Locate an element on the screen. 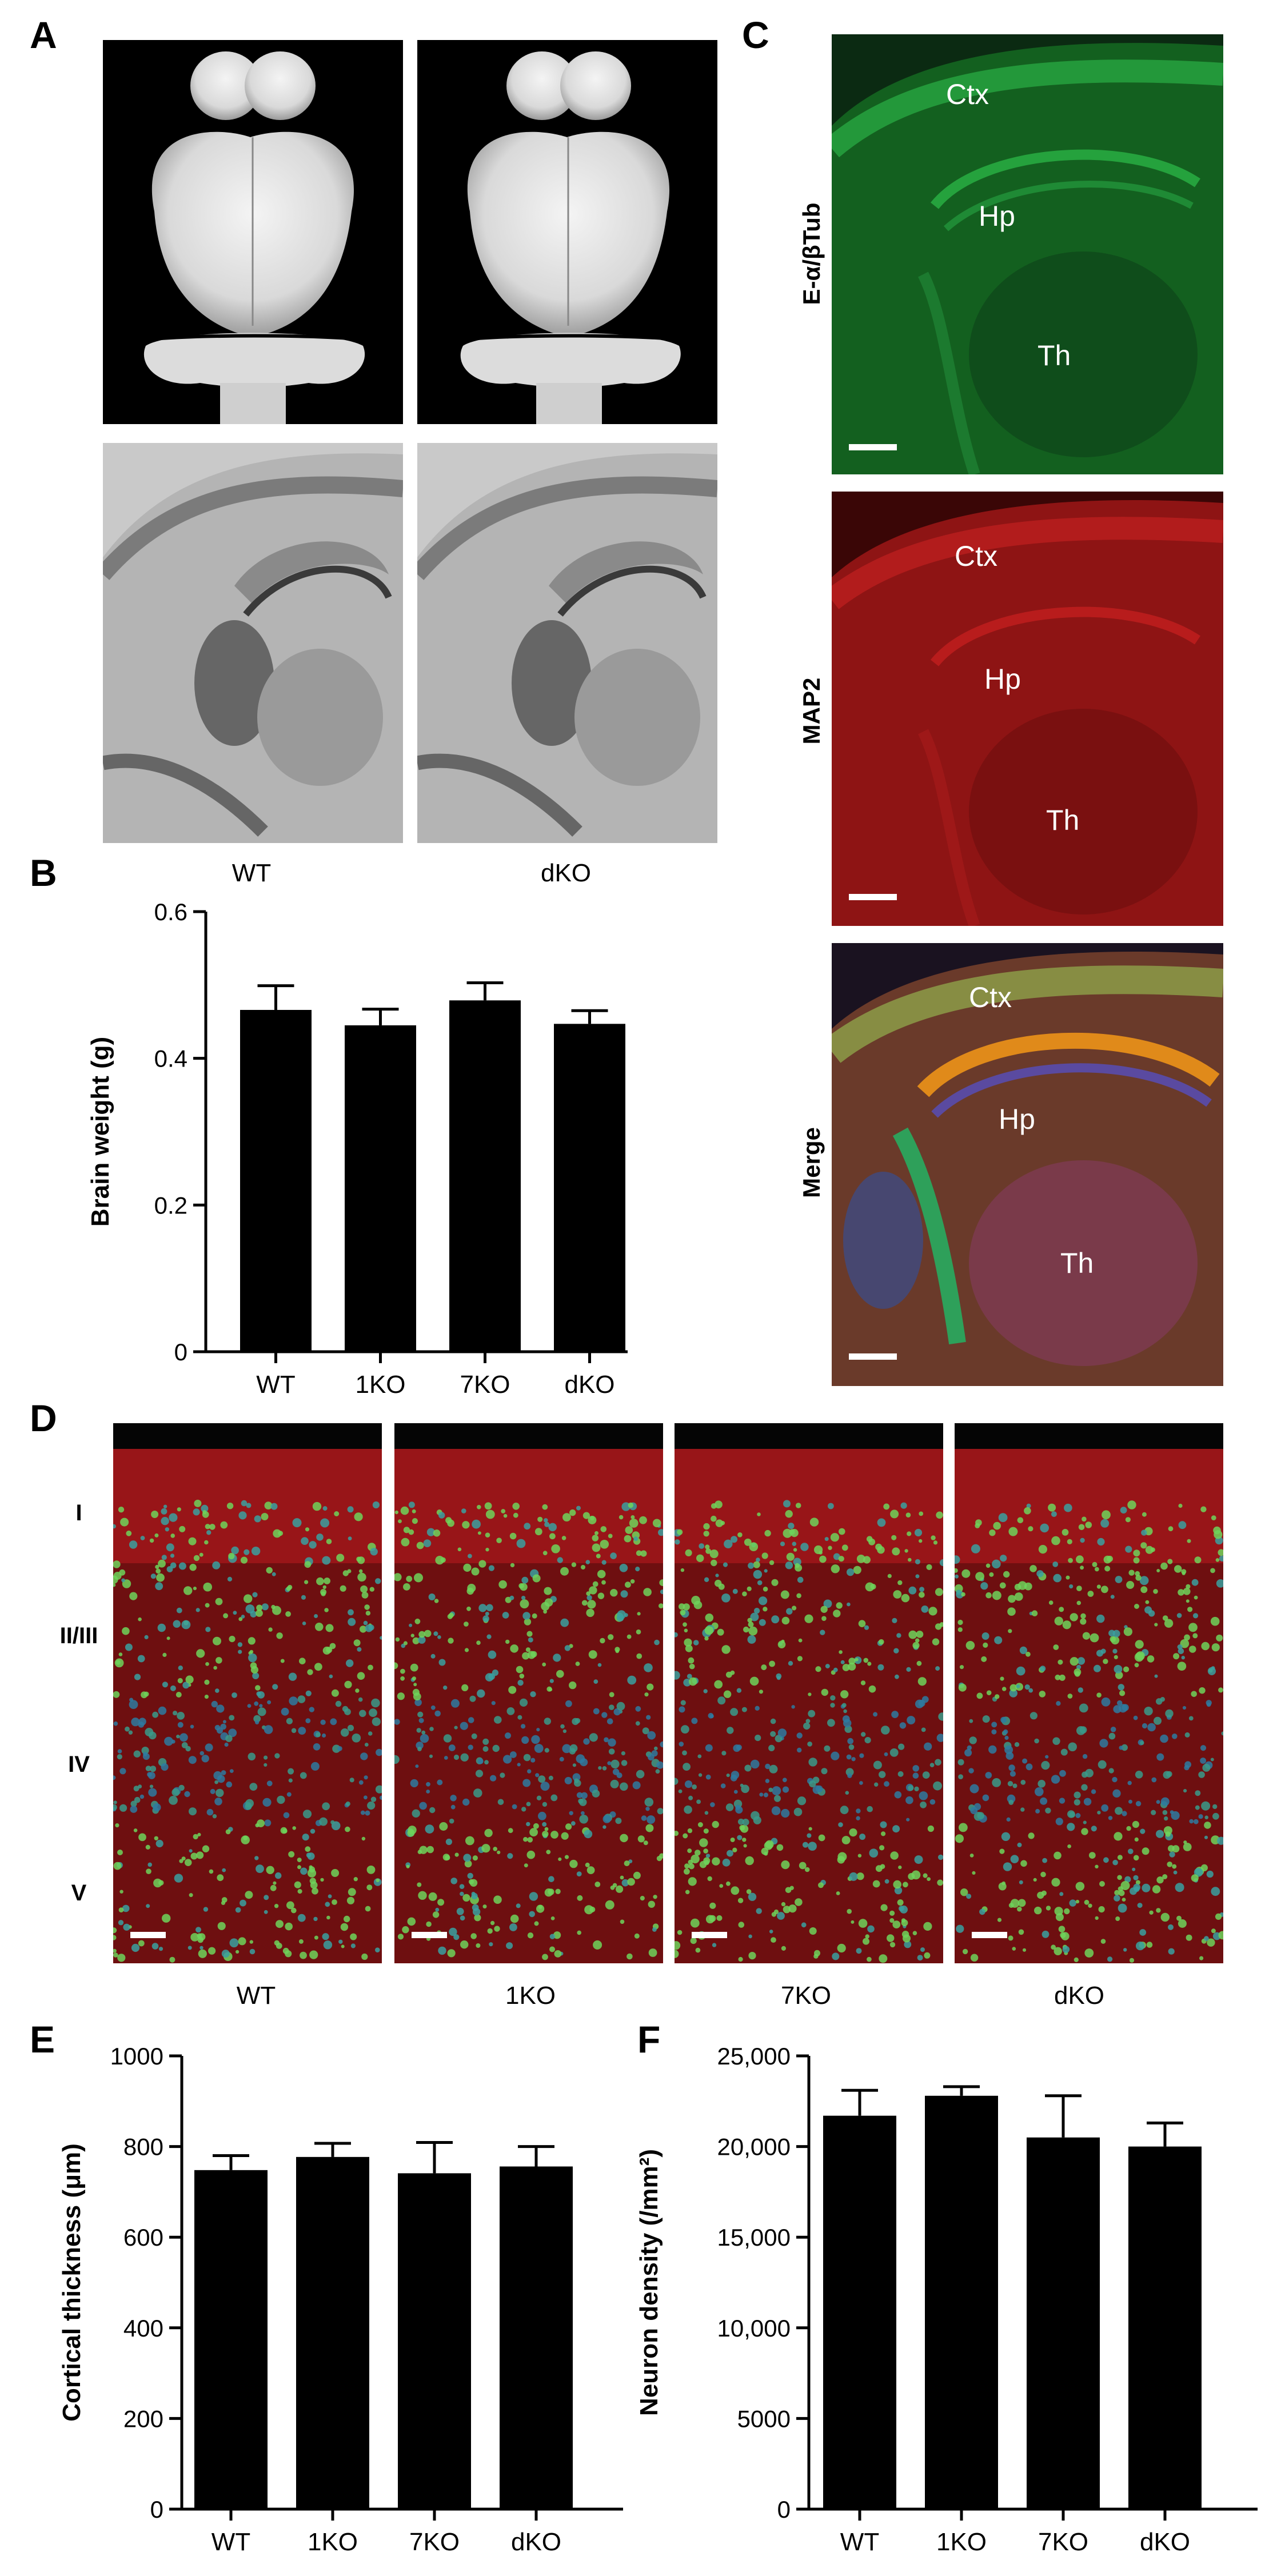  y-tick-label: 0.6 is located at coordinates (171, 911).